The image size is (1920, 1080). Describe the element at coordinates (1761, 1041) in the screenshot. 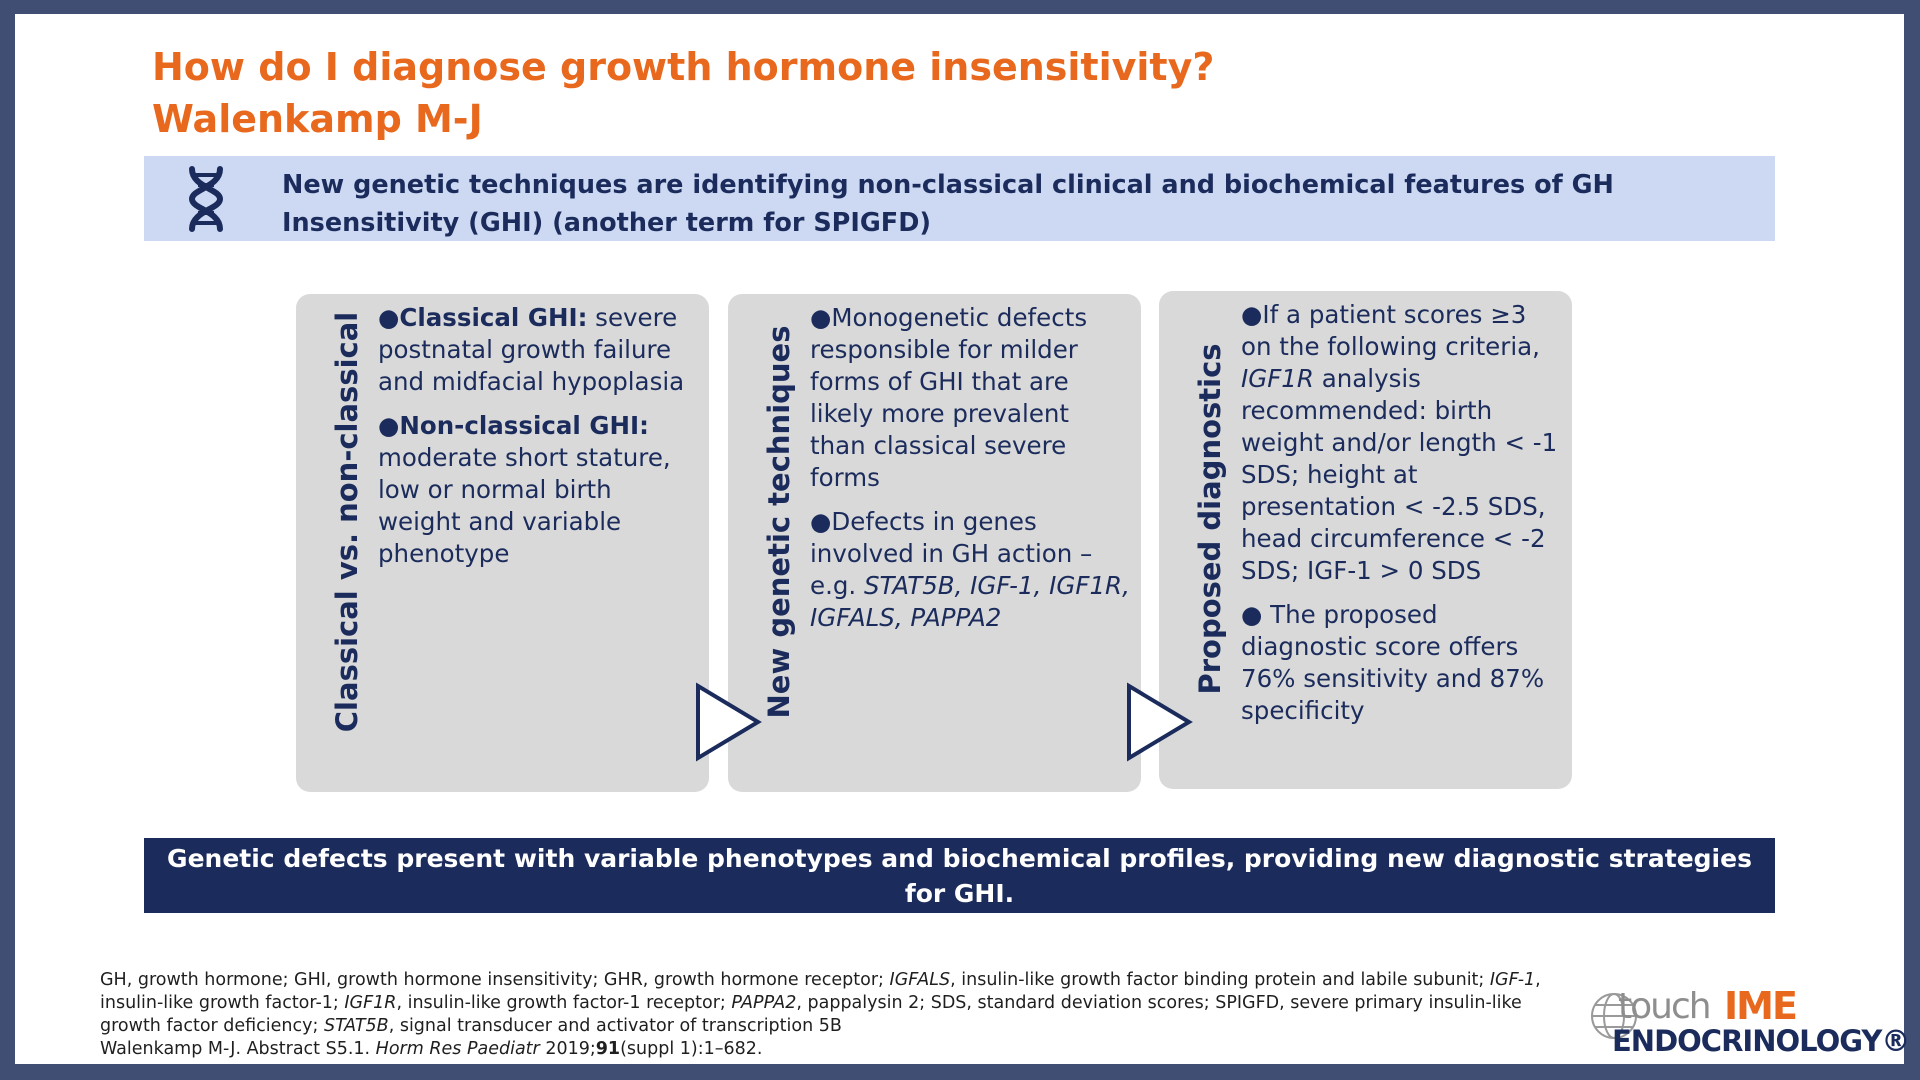

I see `logo-endocrinology: ENDOCRINOLOGY®` at that location.